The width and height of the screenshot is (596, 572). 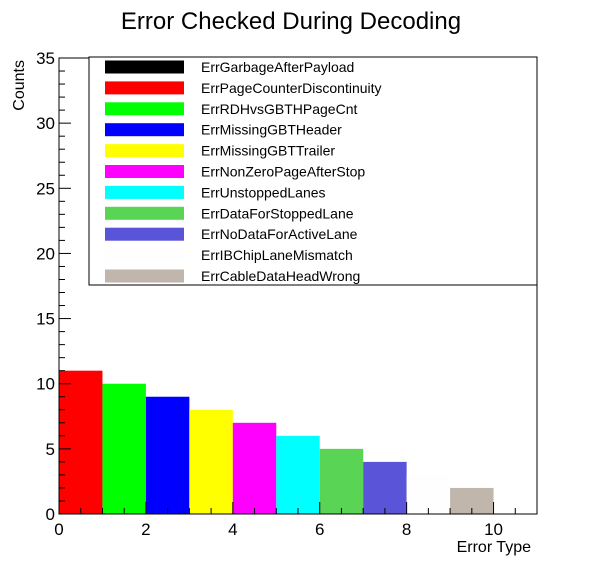 What do you see at coordinates (45, 58) in the screenshot?
I see `y-tick-label: 35` at bounding box center [45, 58].